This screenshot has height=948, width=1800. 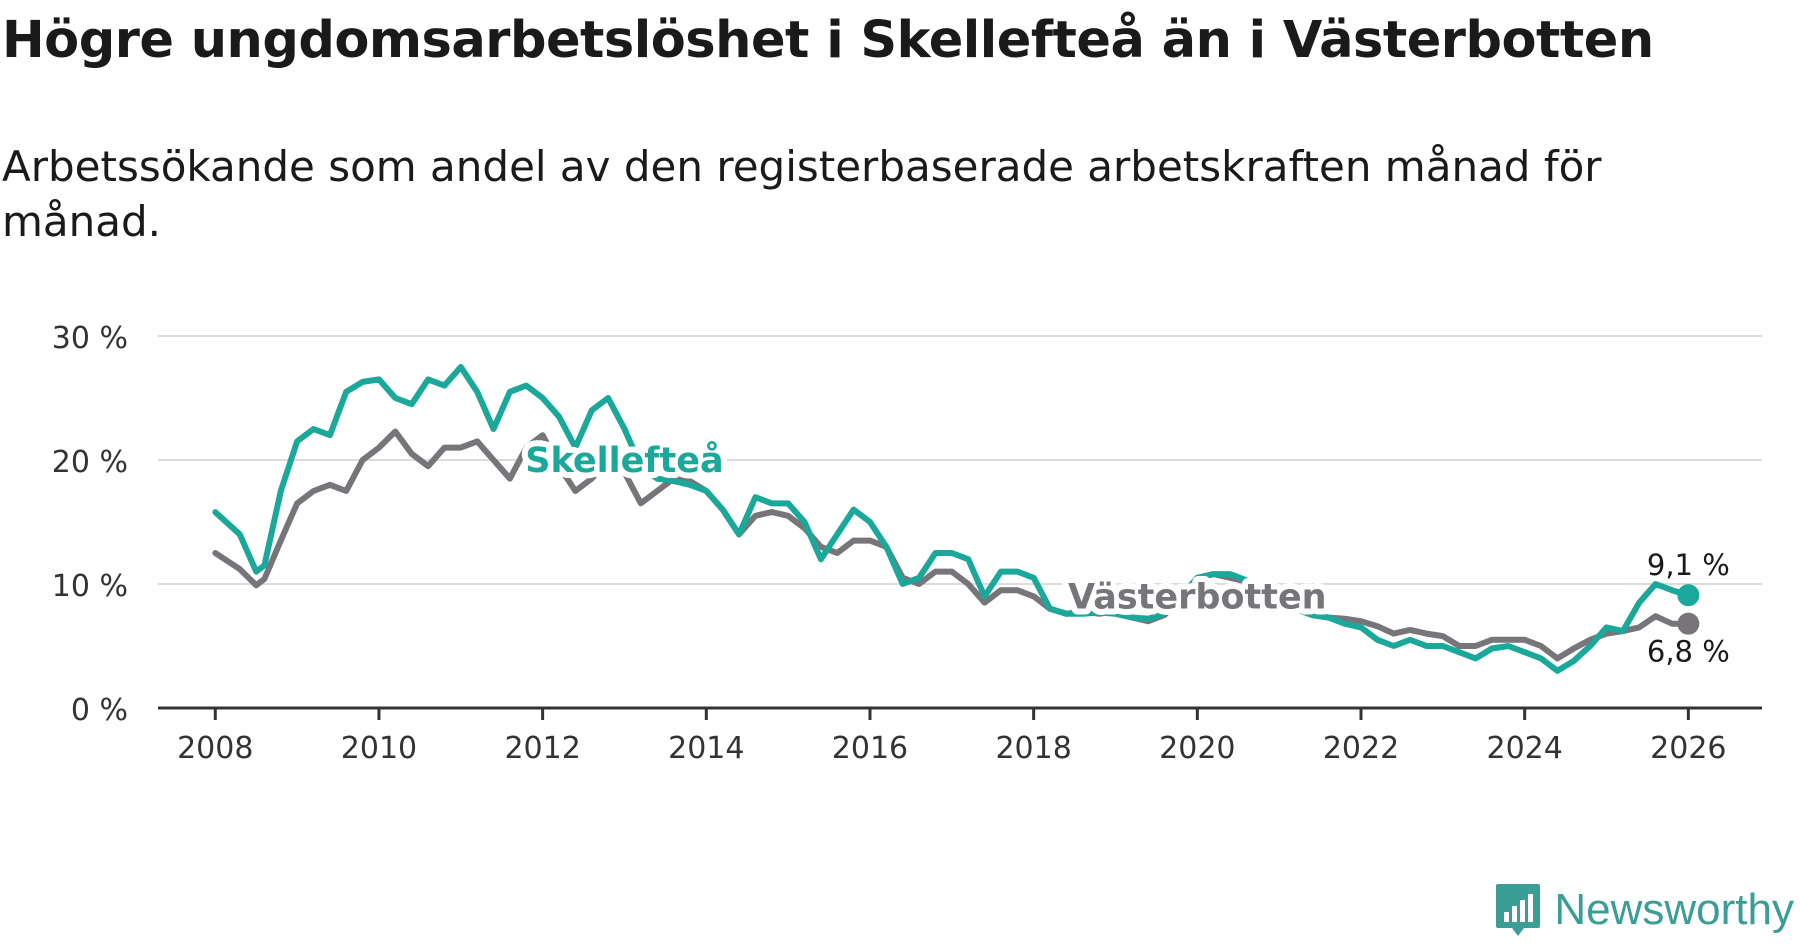 I want to click on end-point-skelleftea, so click(x=1688, y=595).